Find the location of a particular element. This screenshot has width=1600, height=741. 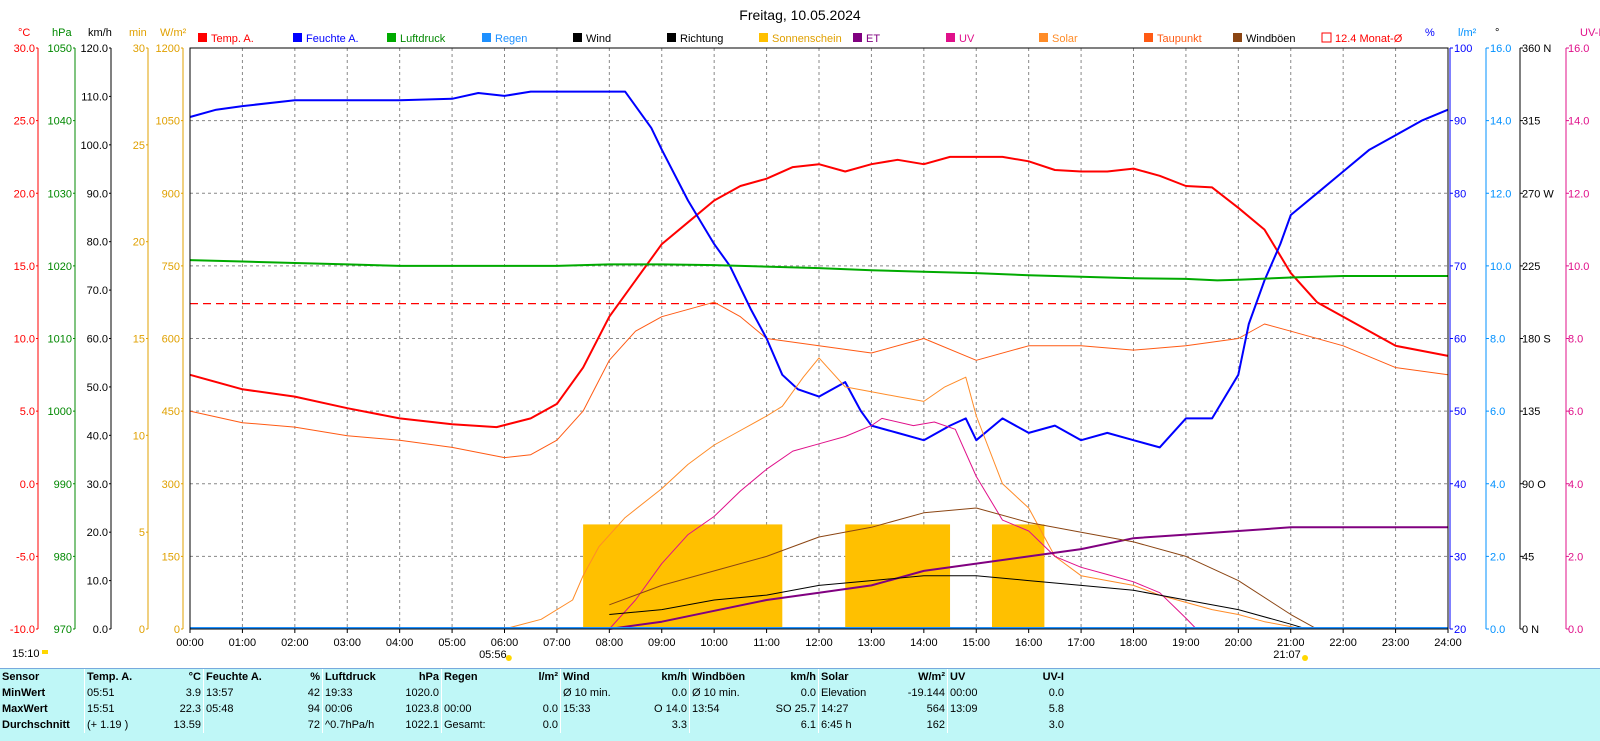

legend-label: Solar is located at coordinates (1065, 39).